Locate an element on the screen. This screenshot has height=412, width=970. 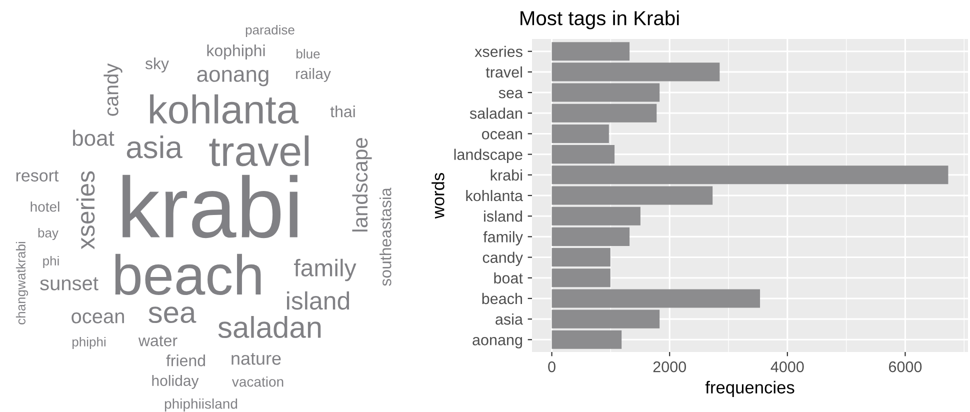
y-tick-label: island is located at coordinates (503, 216).